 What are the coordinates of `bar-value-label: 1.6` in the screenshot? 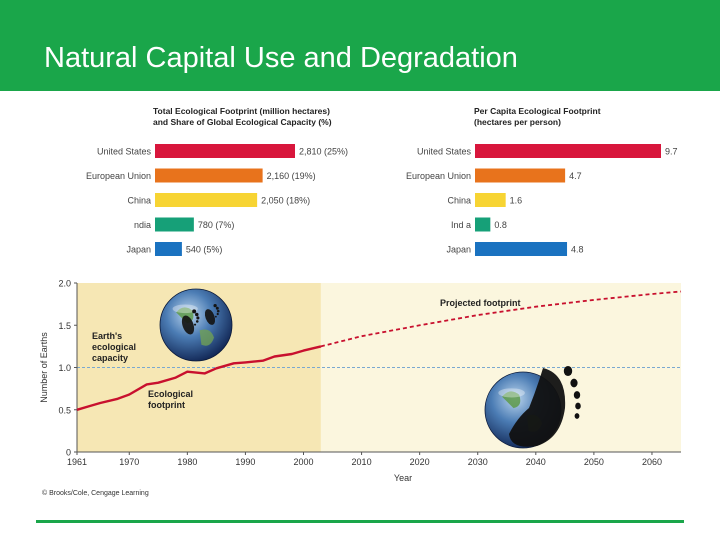 It's located at (516, 201).